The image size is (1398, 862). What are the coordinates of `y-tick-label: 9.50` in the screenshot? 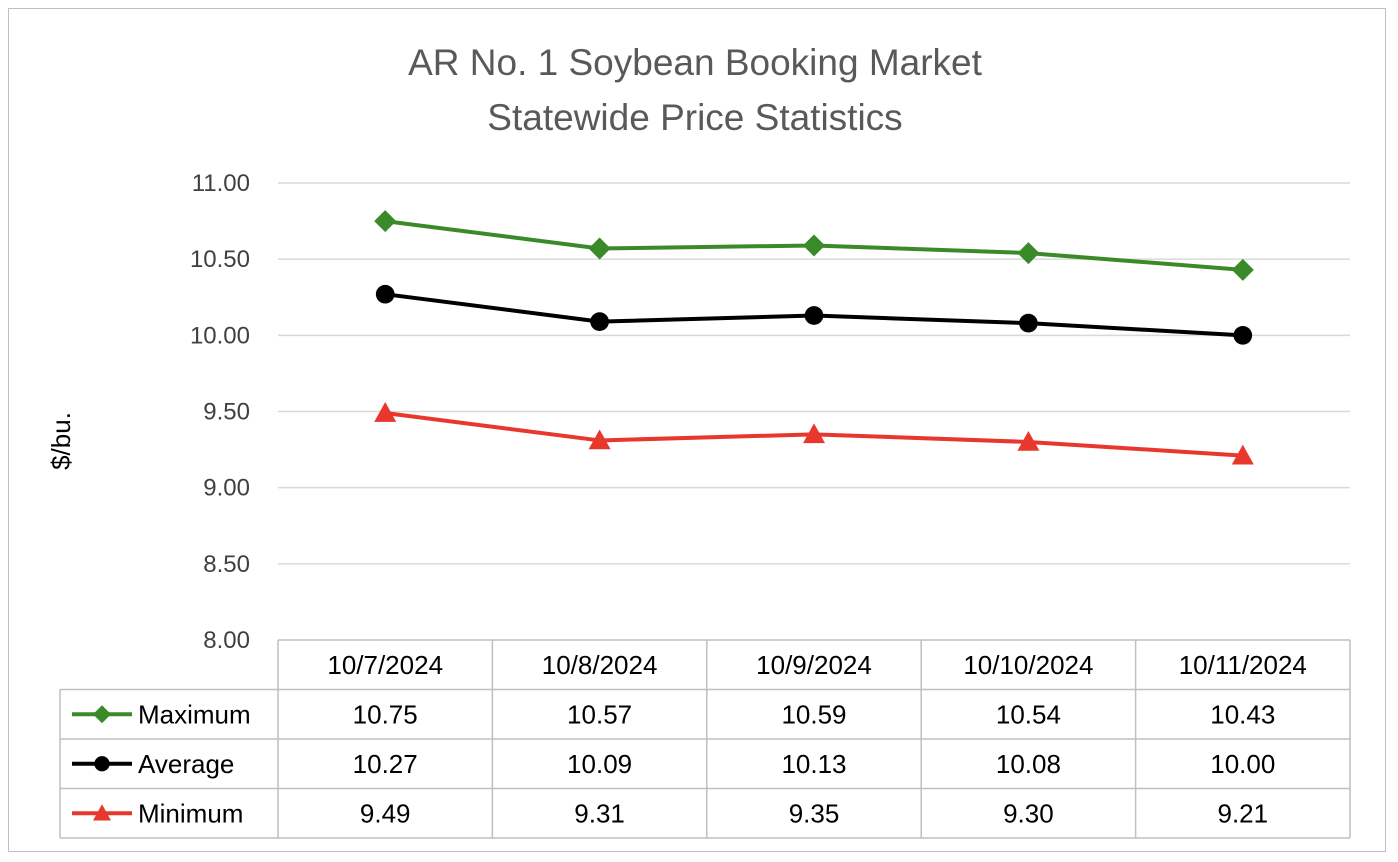 It's located at (226, 412).